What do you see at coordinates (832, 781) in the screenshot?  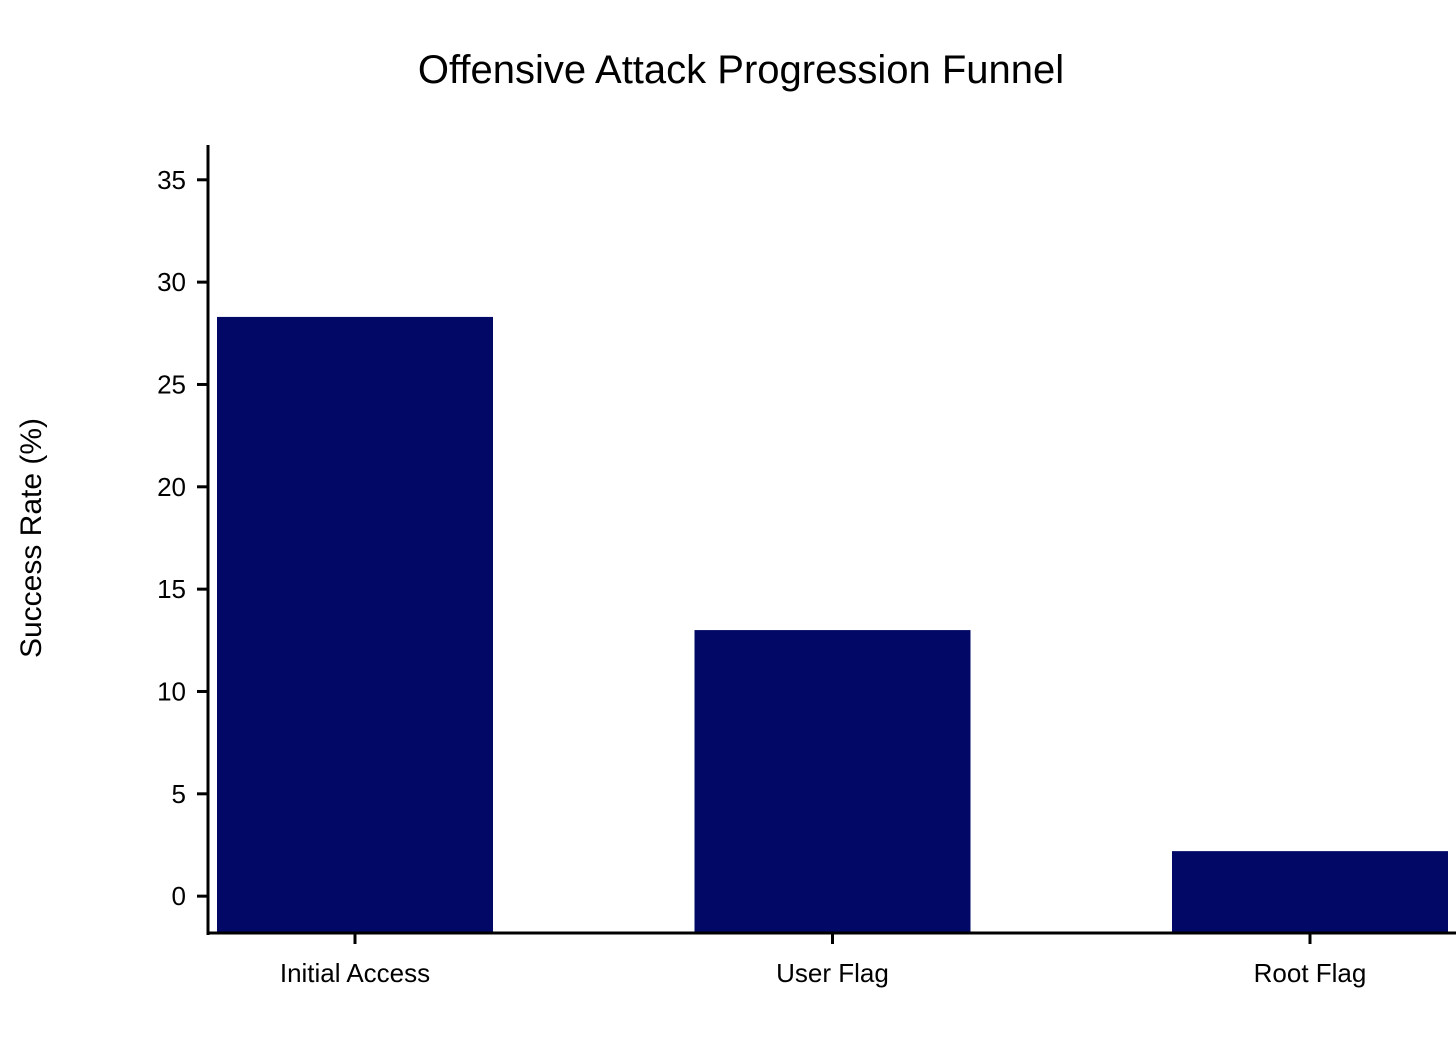 I see `bar-user-flag` at bounding box center [832, 781].